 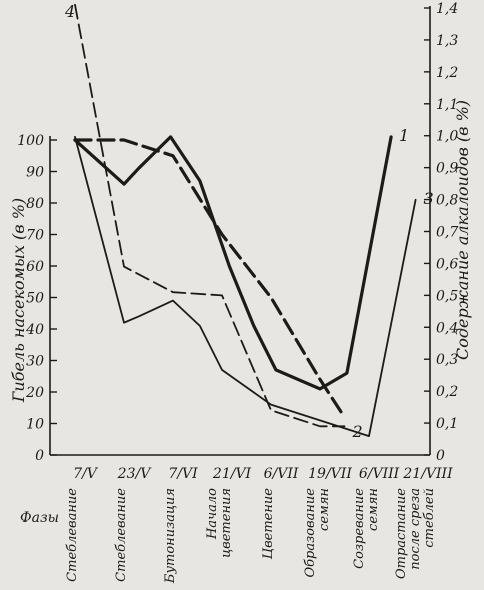 What do you see at coordinates (379, 474) in the screenshot?
I see `x-date-label: 6/VIII` at bounding box center [379, 474].